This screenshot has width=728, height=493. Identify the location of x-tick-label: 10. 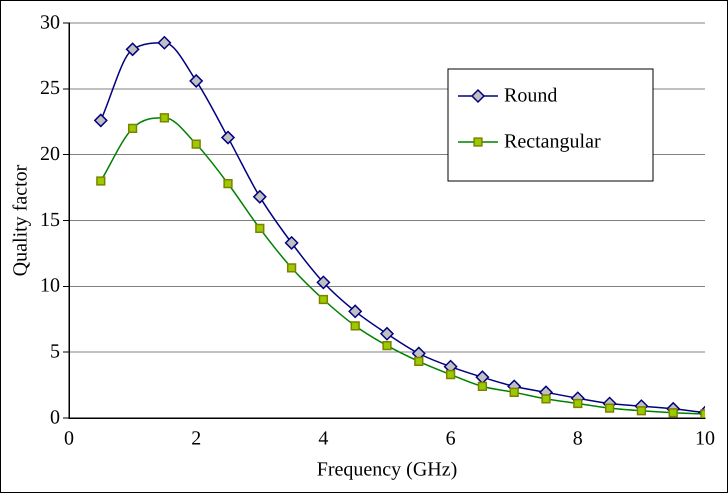
(705, 438).